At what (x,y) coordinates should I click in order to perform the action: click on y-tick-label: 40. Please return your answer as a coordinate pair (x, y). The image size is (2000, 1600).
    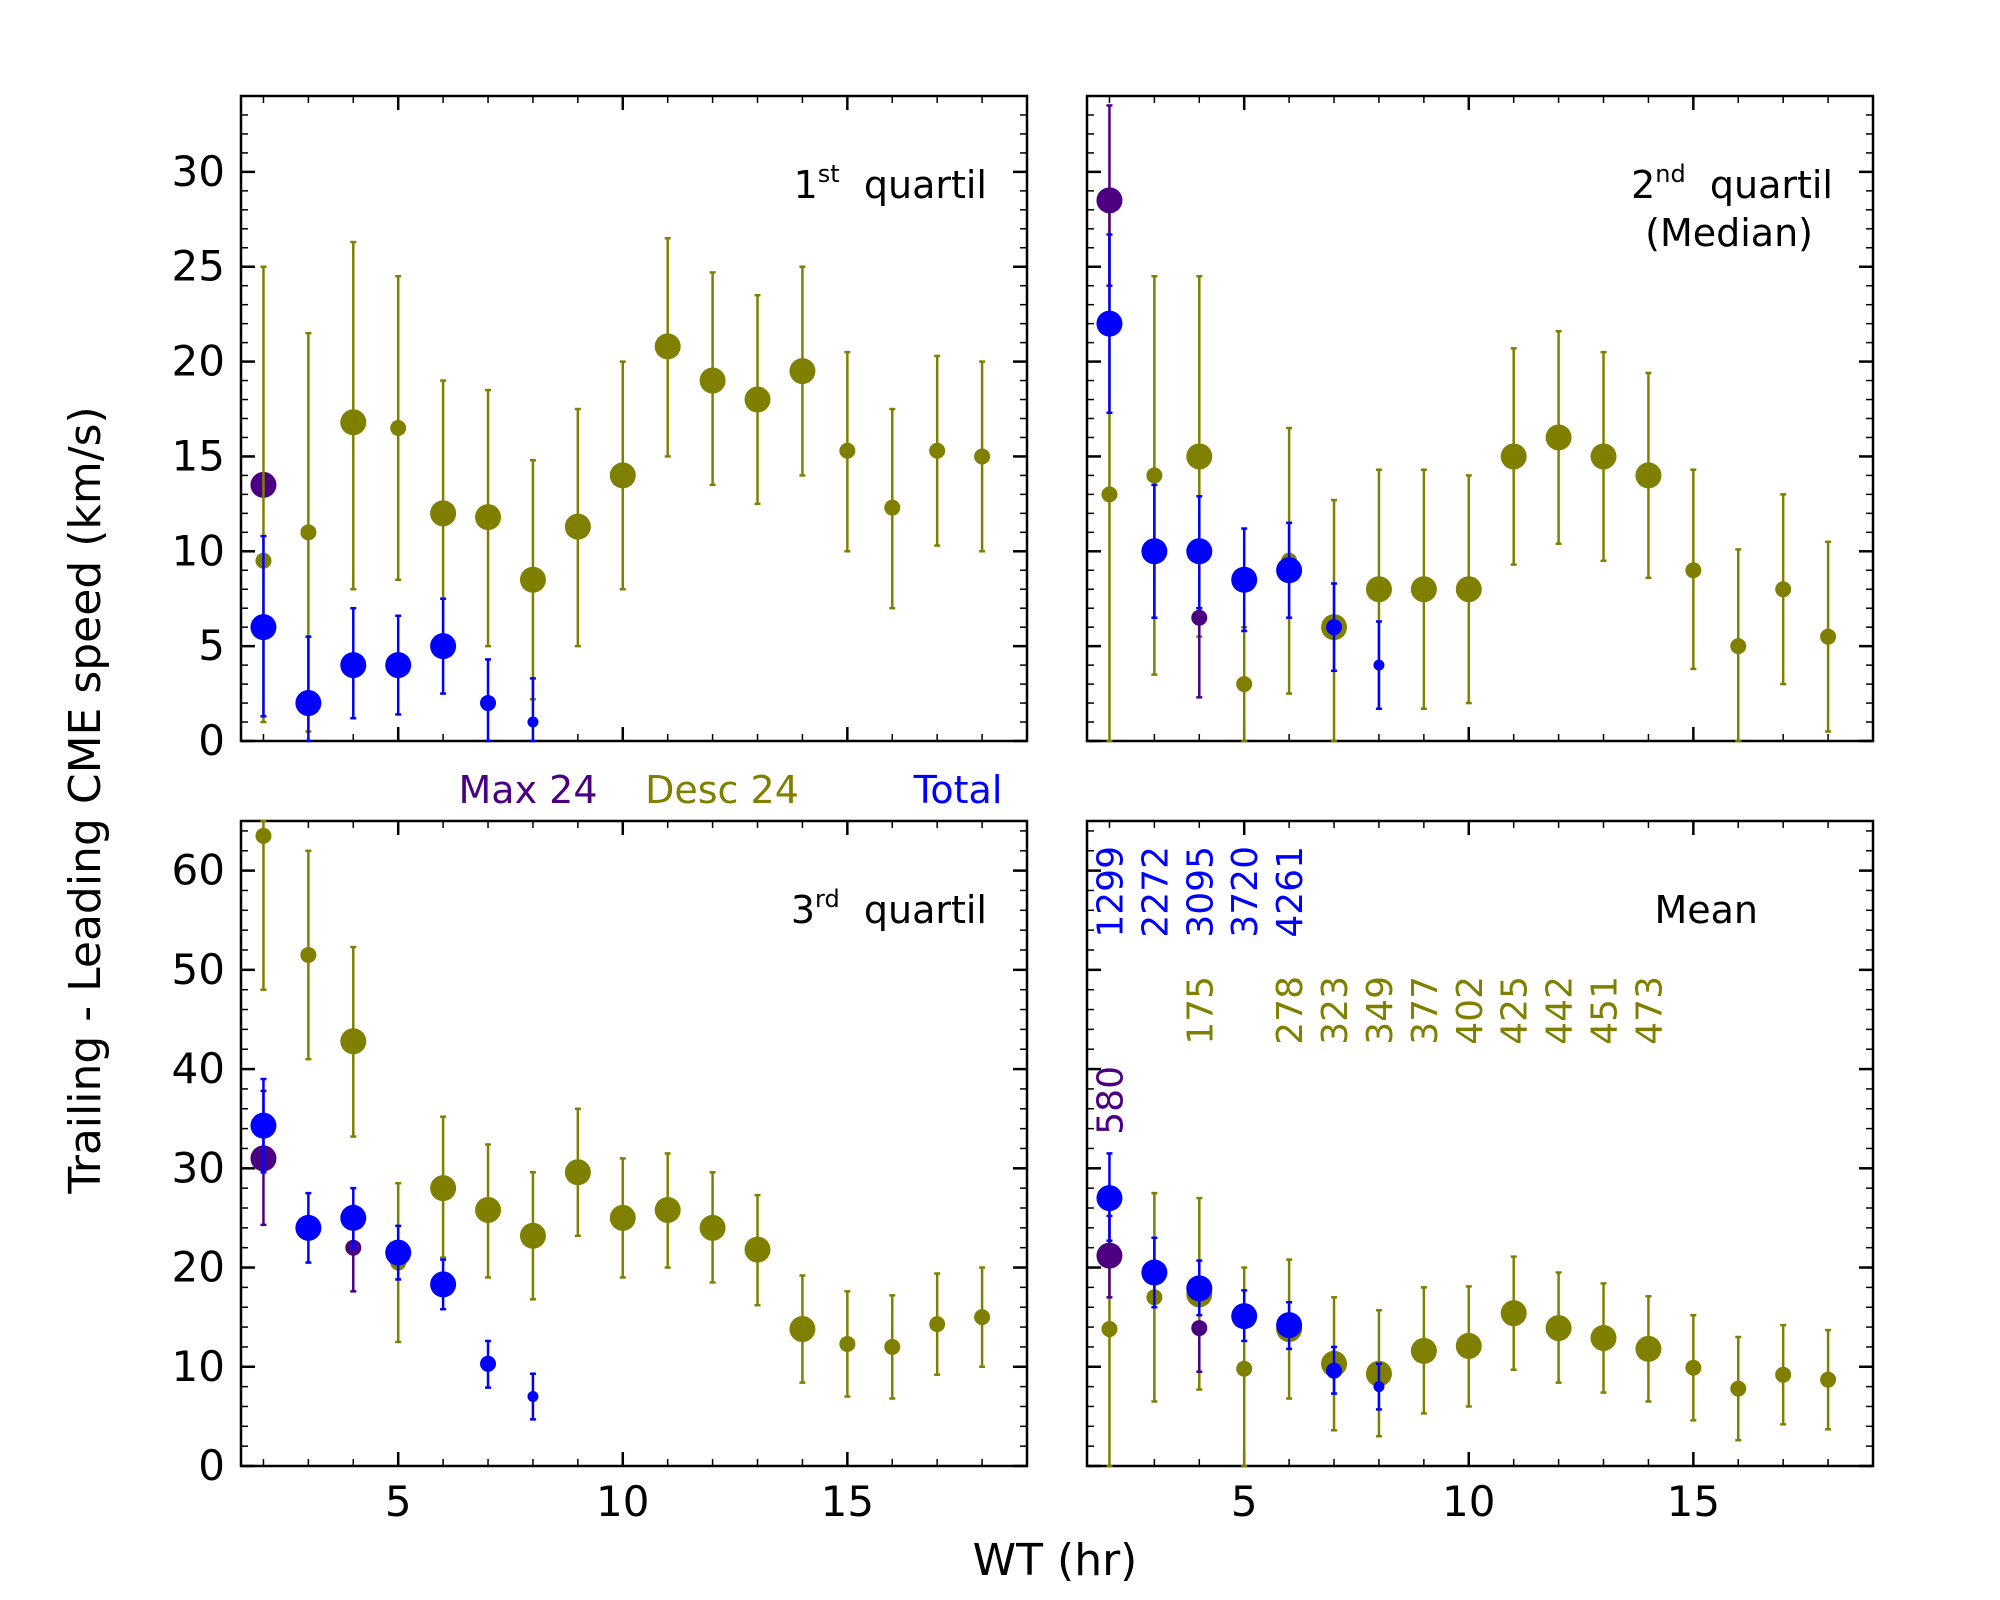
    Looking at the image, I should click on (198, 1068).